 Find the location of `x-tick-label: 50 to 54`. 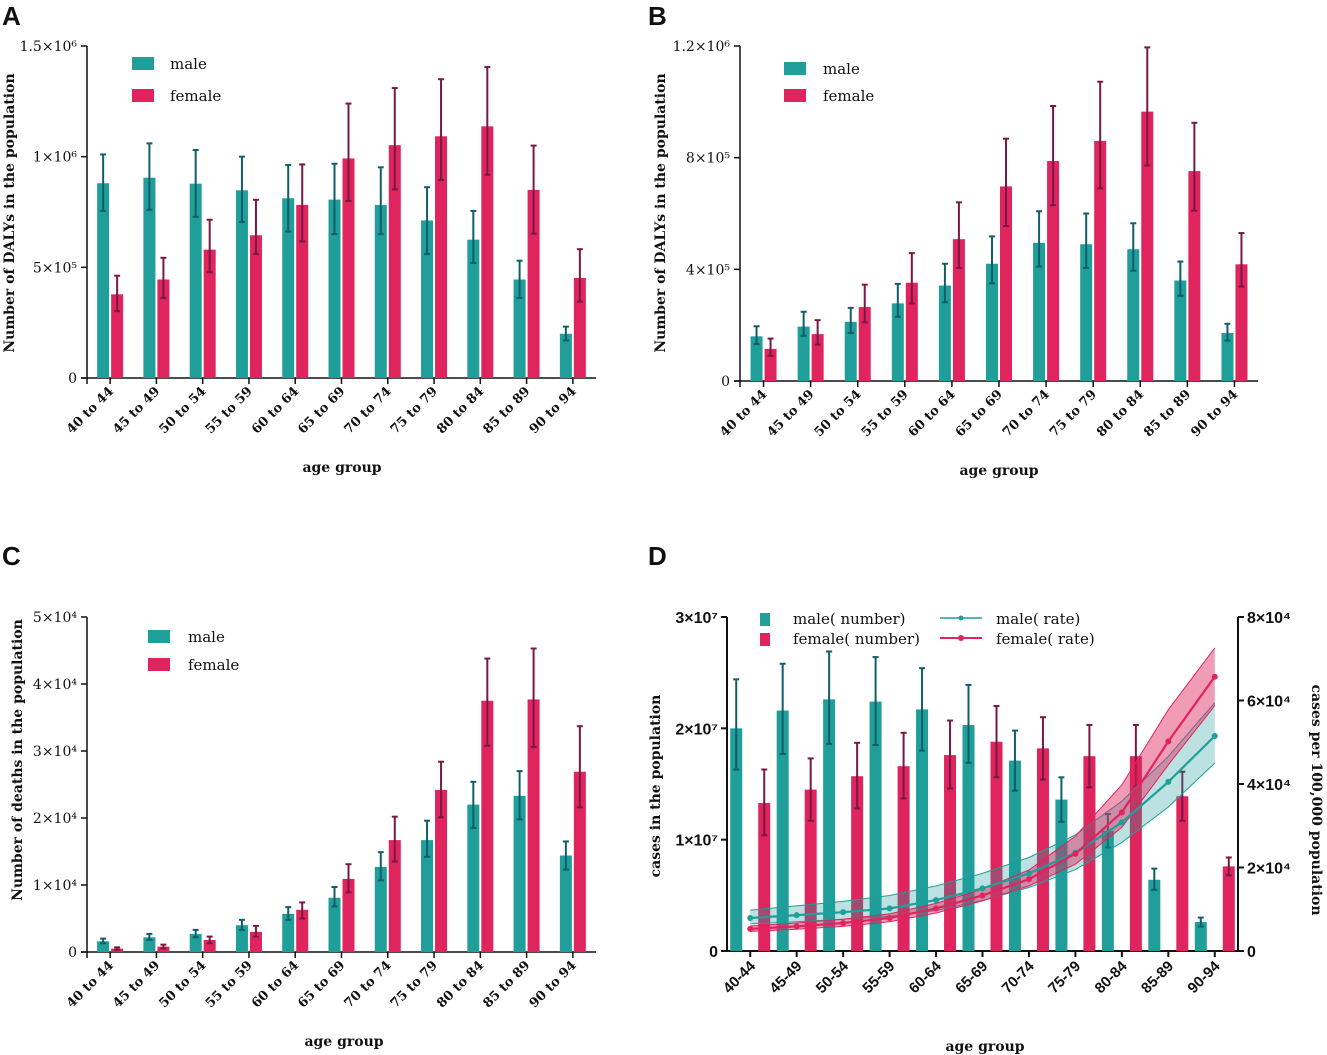

x-tick-label: 50 to 54 is located at coordinates (183, 410).